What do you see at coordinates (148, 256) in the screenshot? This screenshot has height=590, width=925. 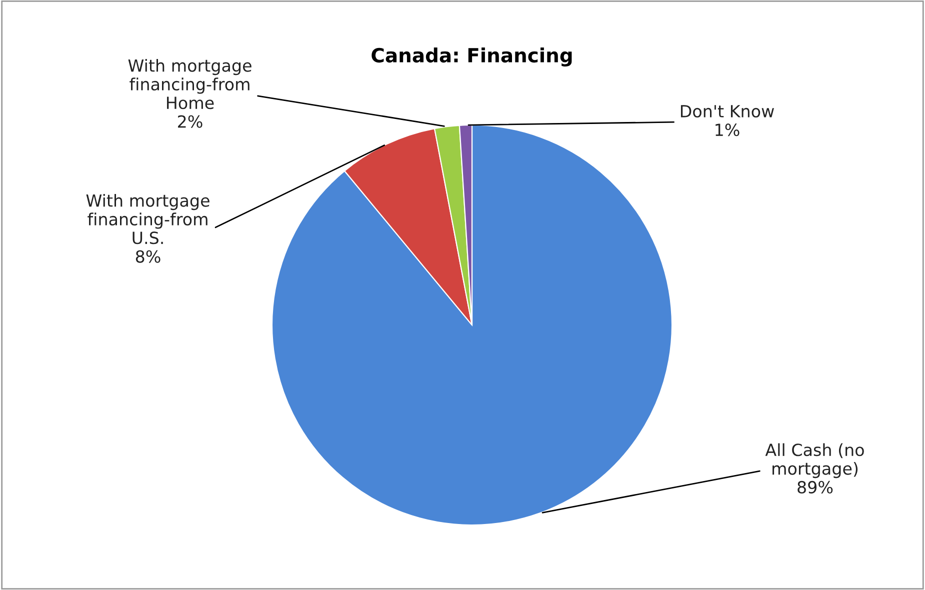 I see `data-label: 8%` at bounding box center [148, 256].